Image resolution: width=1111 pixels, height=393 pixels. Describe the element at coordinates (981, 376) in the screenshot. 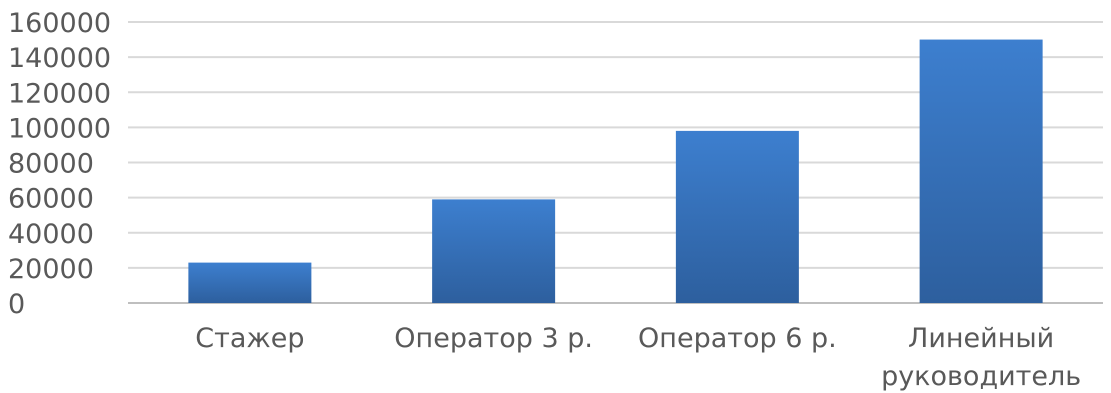

I see `x-category-label: руководитель` at that location.